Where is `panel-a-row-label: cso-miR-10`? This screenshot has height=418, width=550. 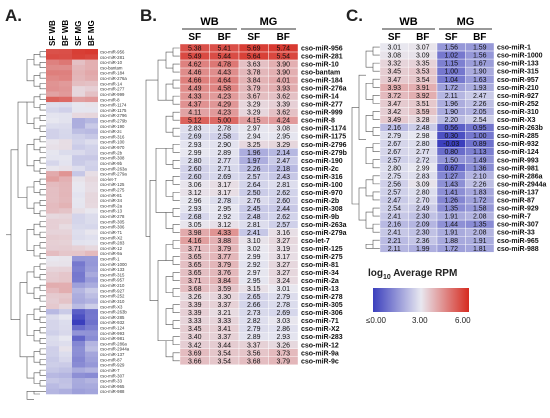 panel-a-row-label: cso-miR-10 is located at coordinates (111, 62).